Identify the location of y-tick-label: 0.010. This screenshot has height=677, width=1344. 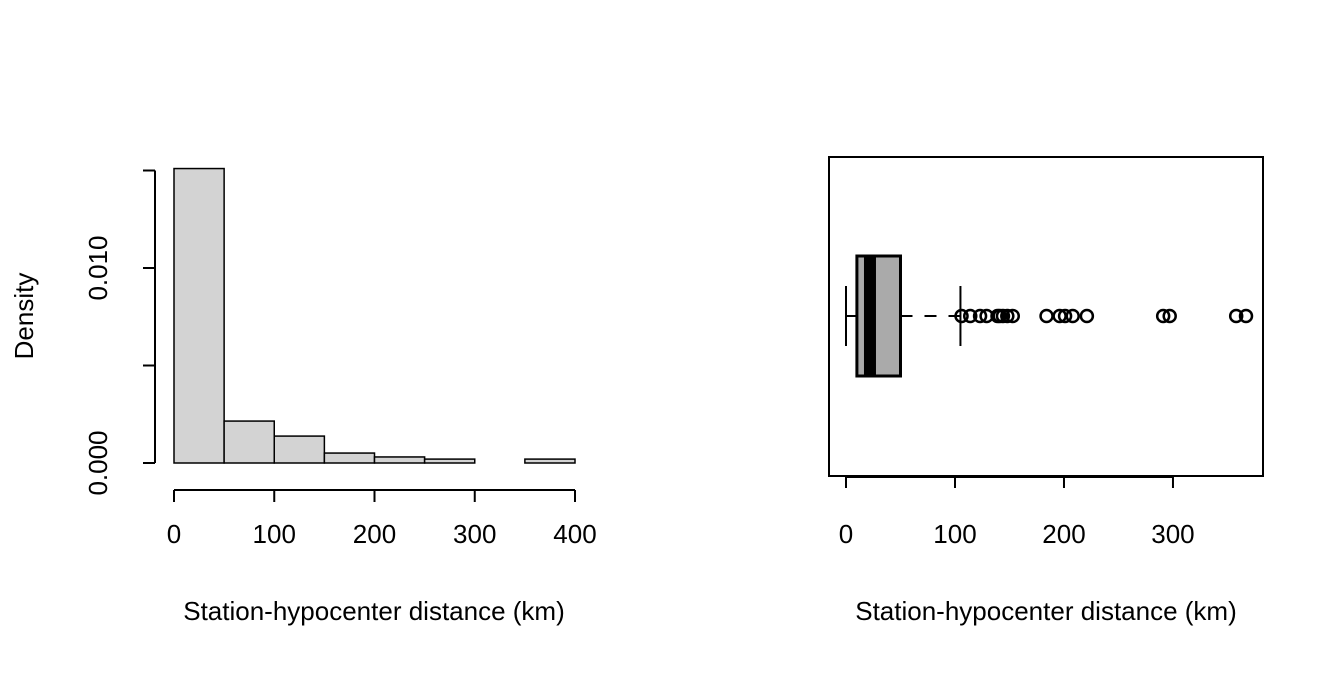
(98, 267).